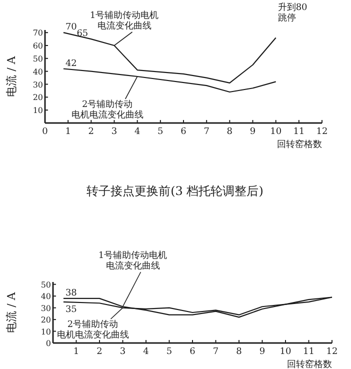 Image resolution: width=351 pixels, height=369 pixels. What do you see at coordinates (92, 329) in the screenshot?
I see `legend-label: 2号辅助传动电机电流变化曲线` at bounding box center [92, 329].